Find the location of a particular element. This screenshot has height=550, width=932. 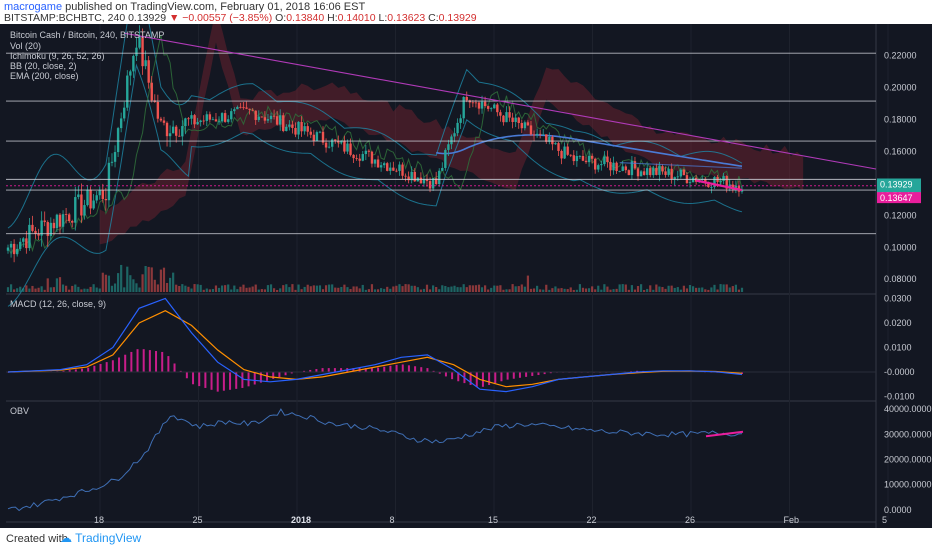

time-axis-label: 18 is located at coordinates (99, 520).